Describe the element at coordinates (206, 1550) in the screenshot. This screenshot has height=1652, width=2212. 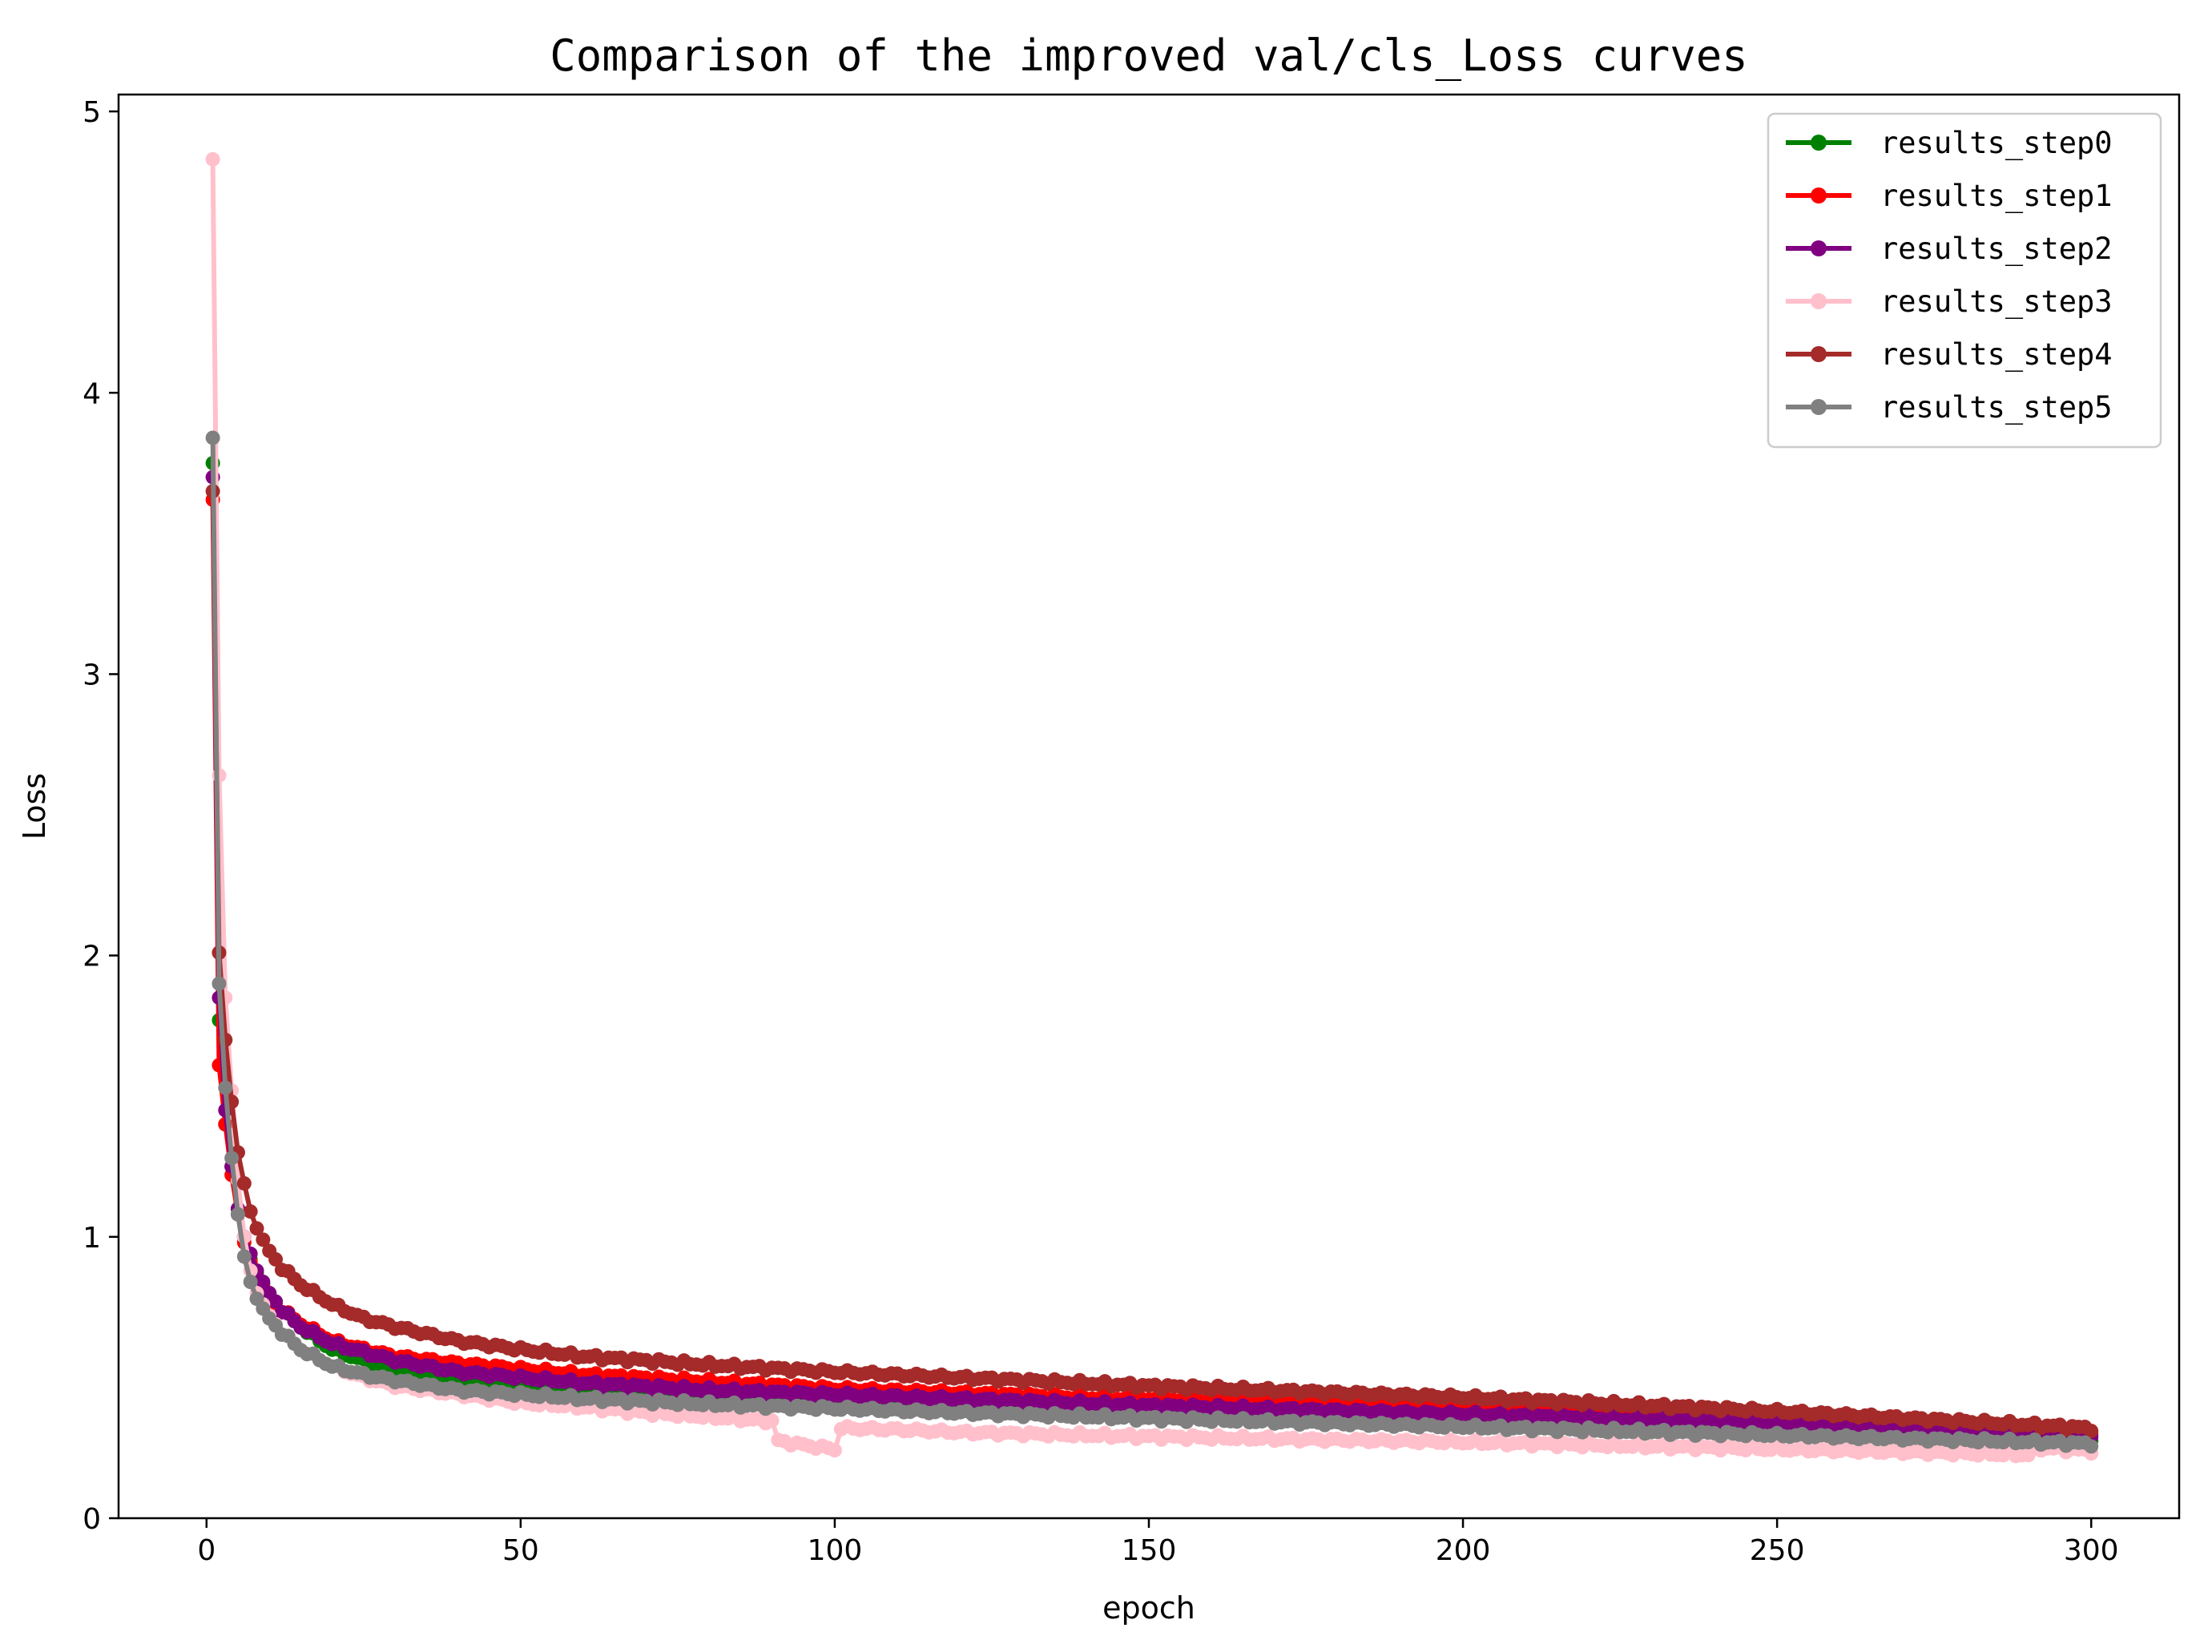
I see `x-tick-label: 0` at that location.